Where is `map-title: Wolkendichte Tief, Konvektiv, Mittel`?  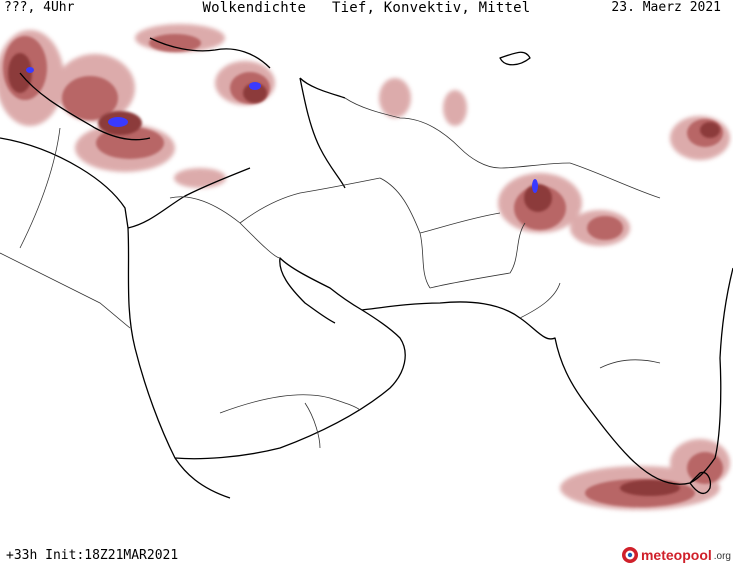 map-title: Wolkendichte Tief, Konvektiv, Mittel is located at coordinates (366, 8).